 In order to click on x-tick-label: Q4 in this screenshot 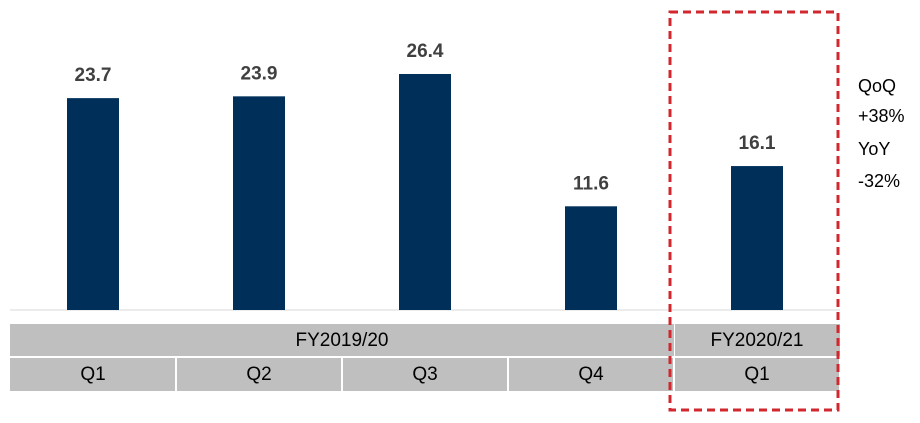, I will do `click(591, 374)`.